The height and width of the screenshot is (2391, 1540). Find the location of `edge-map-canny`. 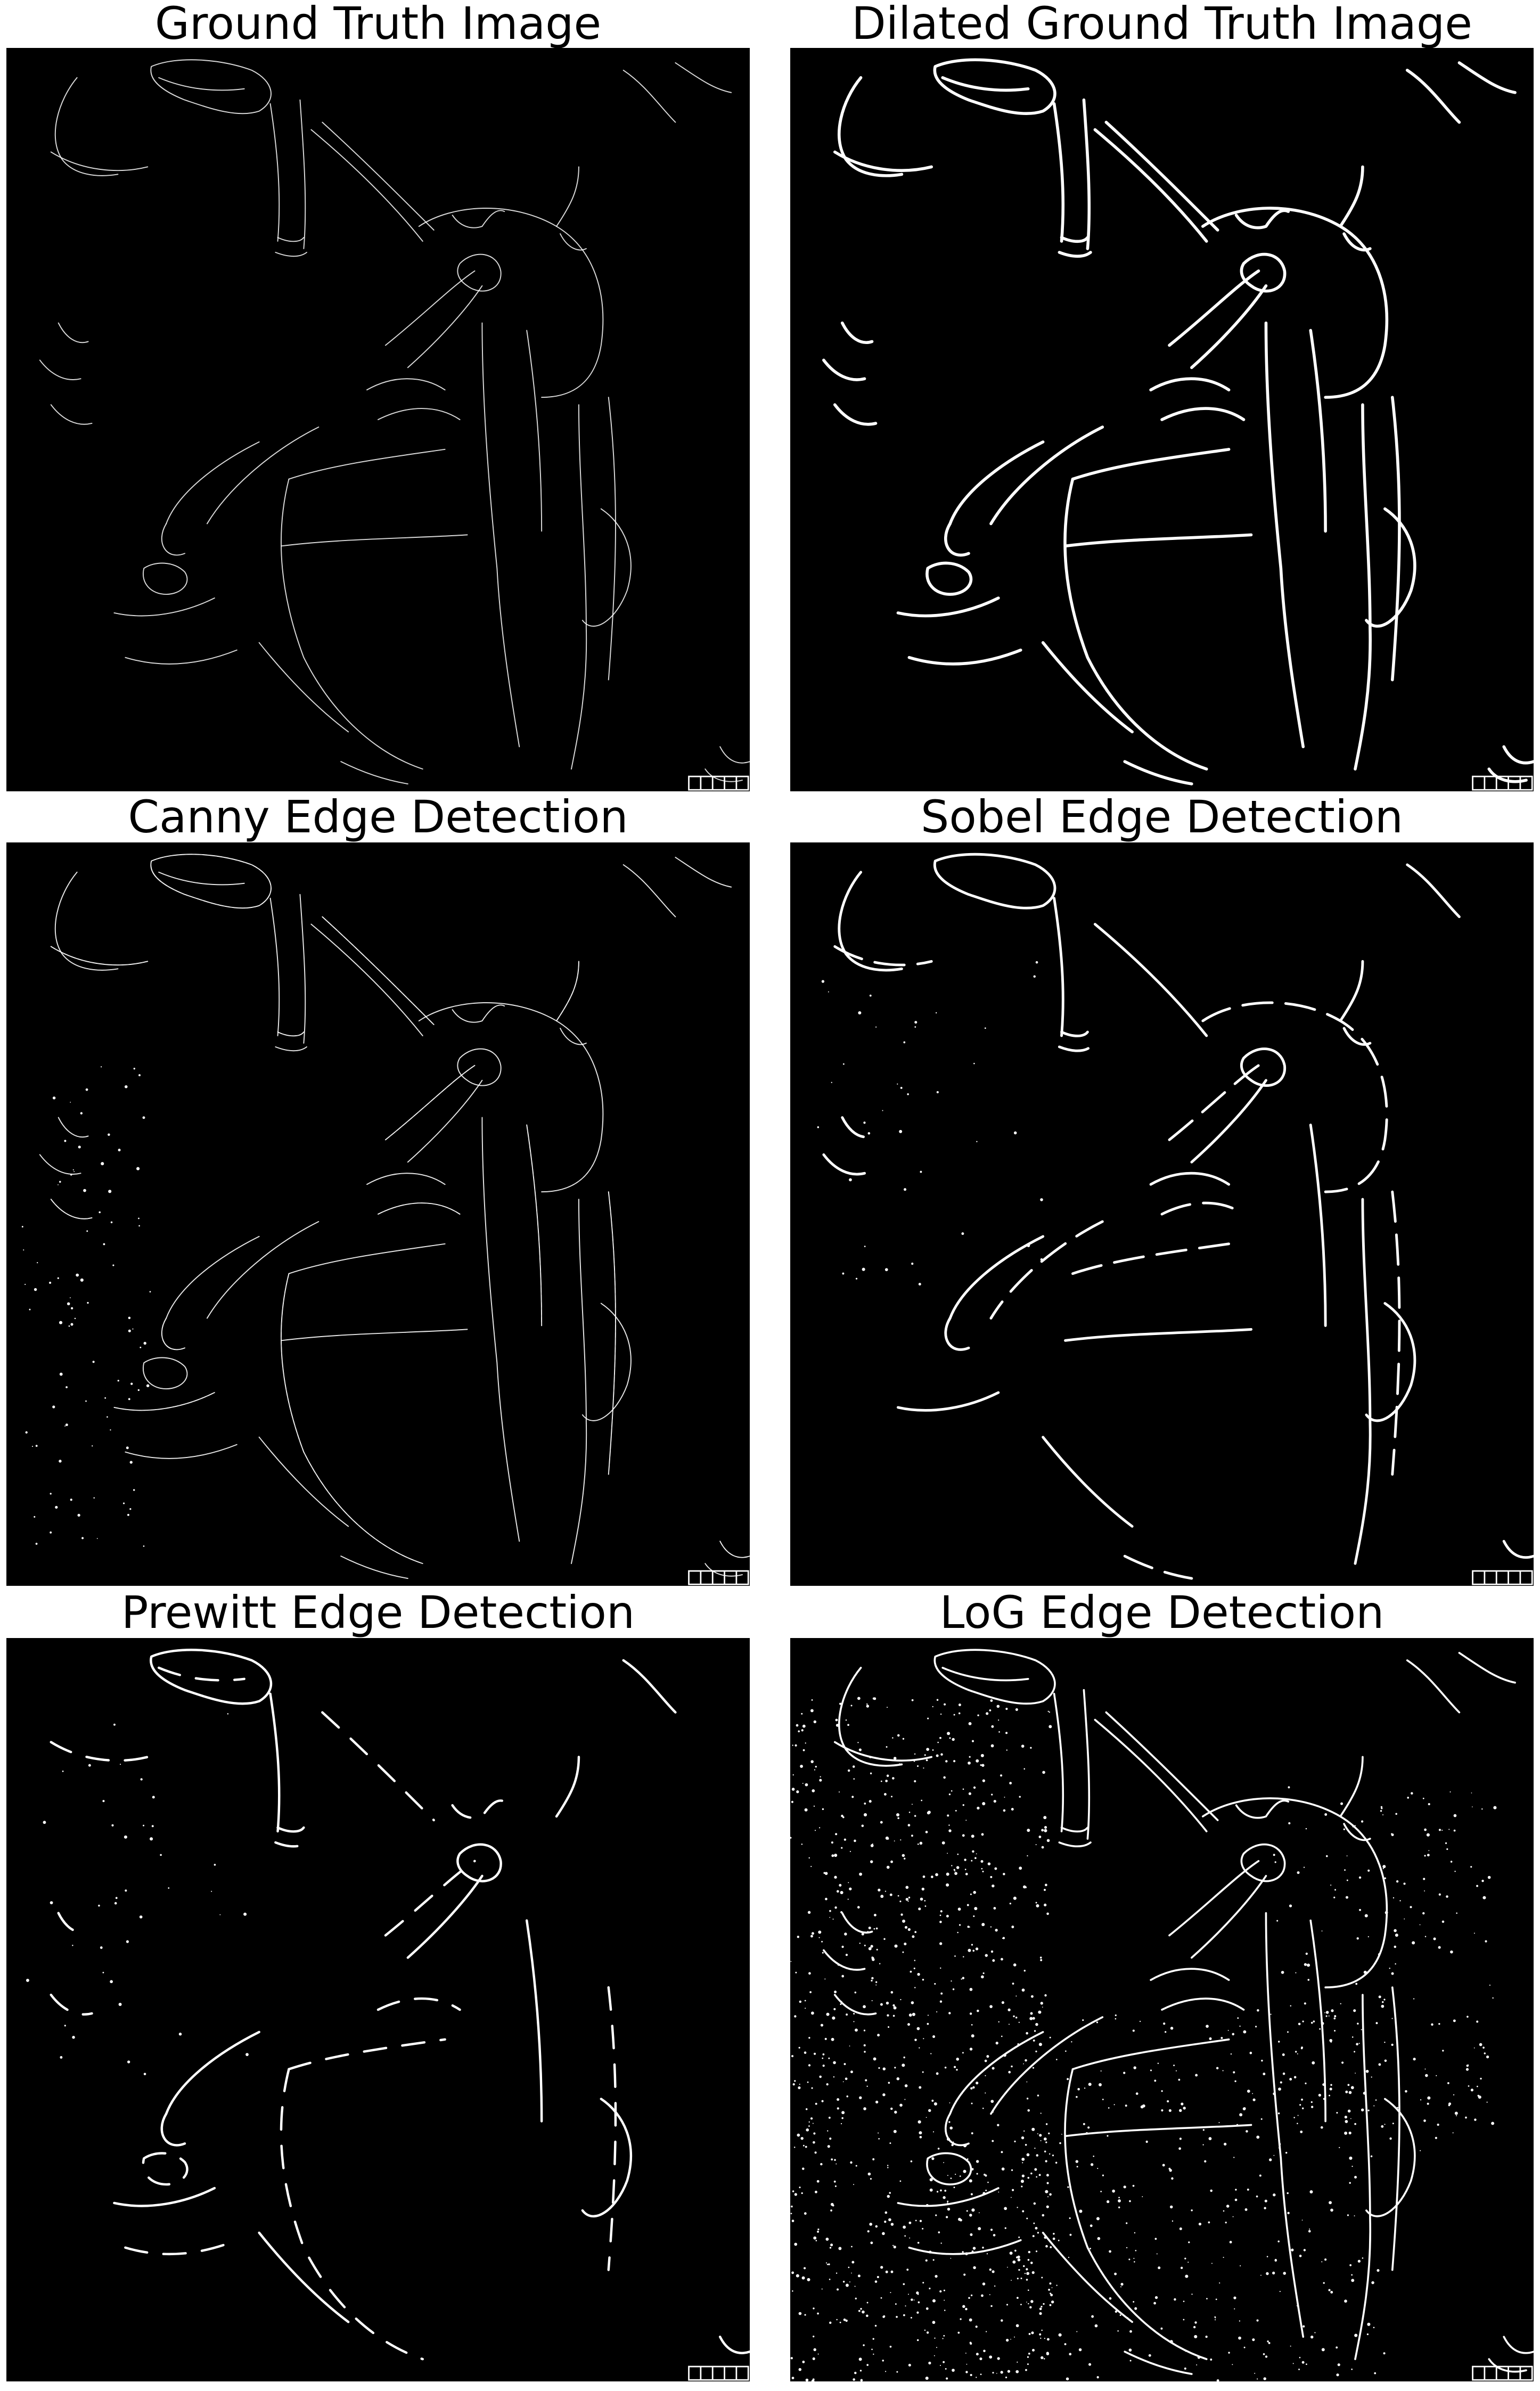

edge-map-canny is located at coordinates (386, 1219).